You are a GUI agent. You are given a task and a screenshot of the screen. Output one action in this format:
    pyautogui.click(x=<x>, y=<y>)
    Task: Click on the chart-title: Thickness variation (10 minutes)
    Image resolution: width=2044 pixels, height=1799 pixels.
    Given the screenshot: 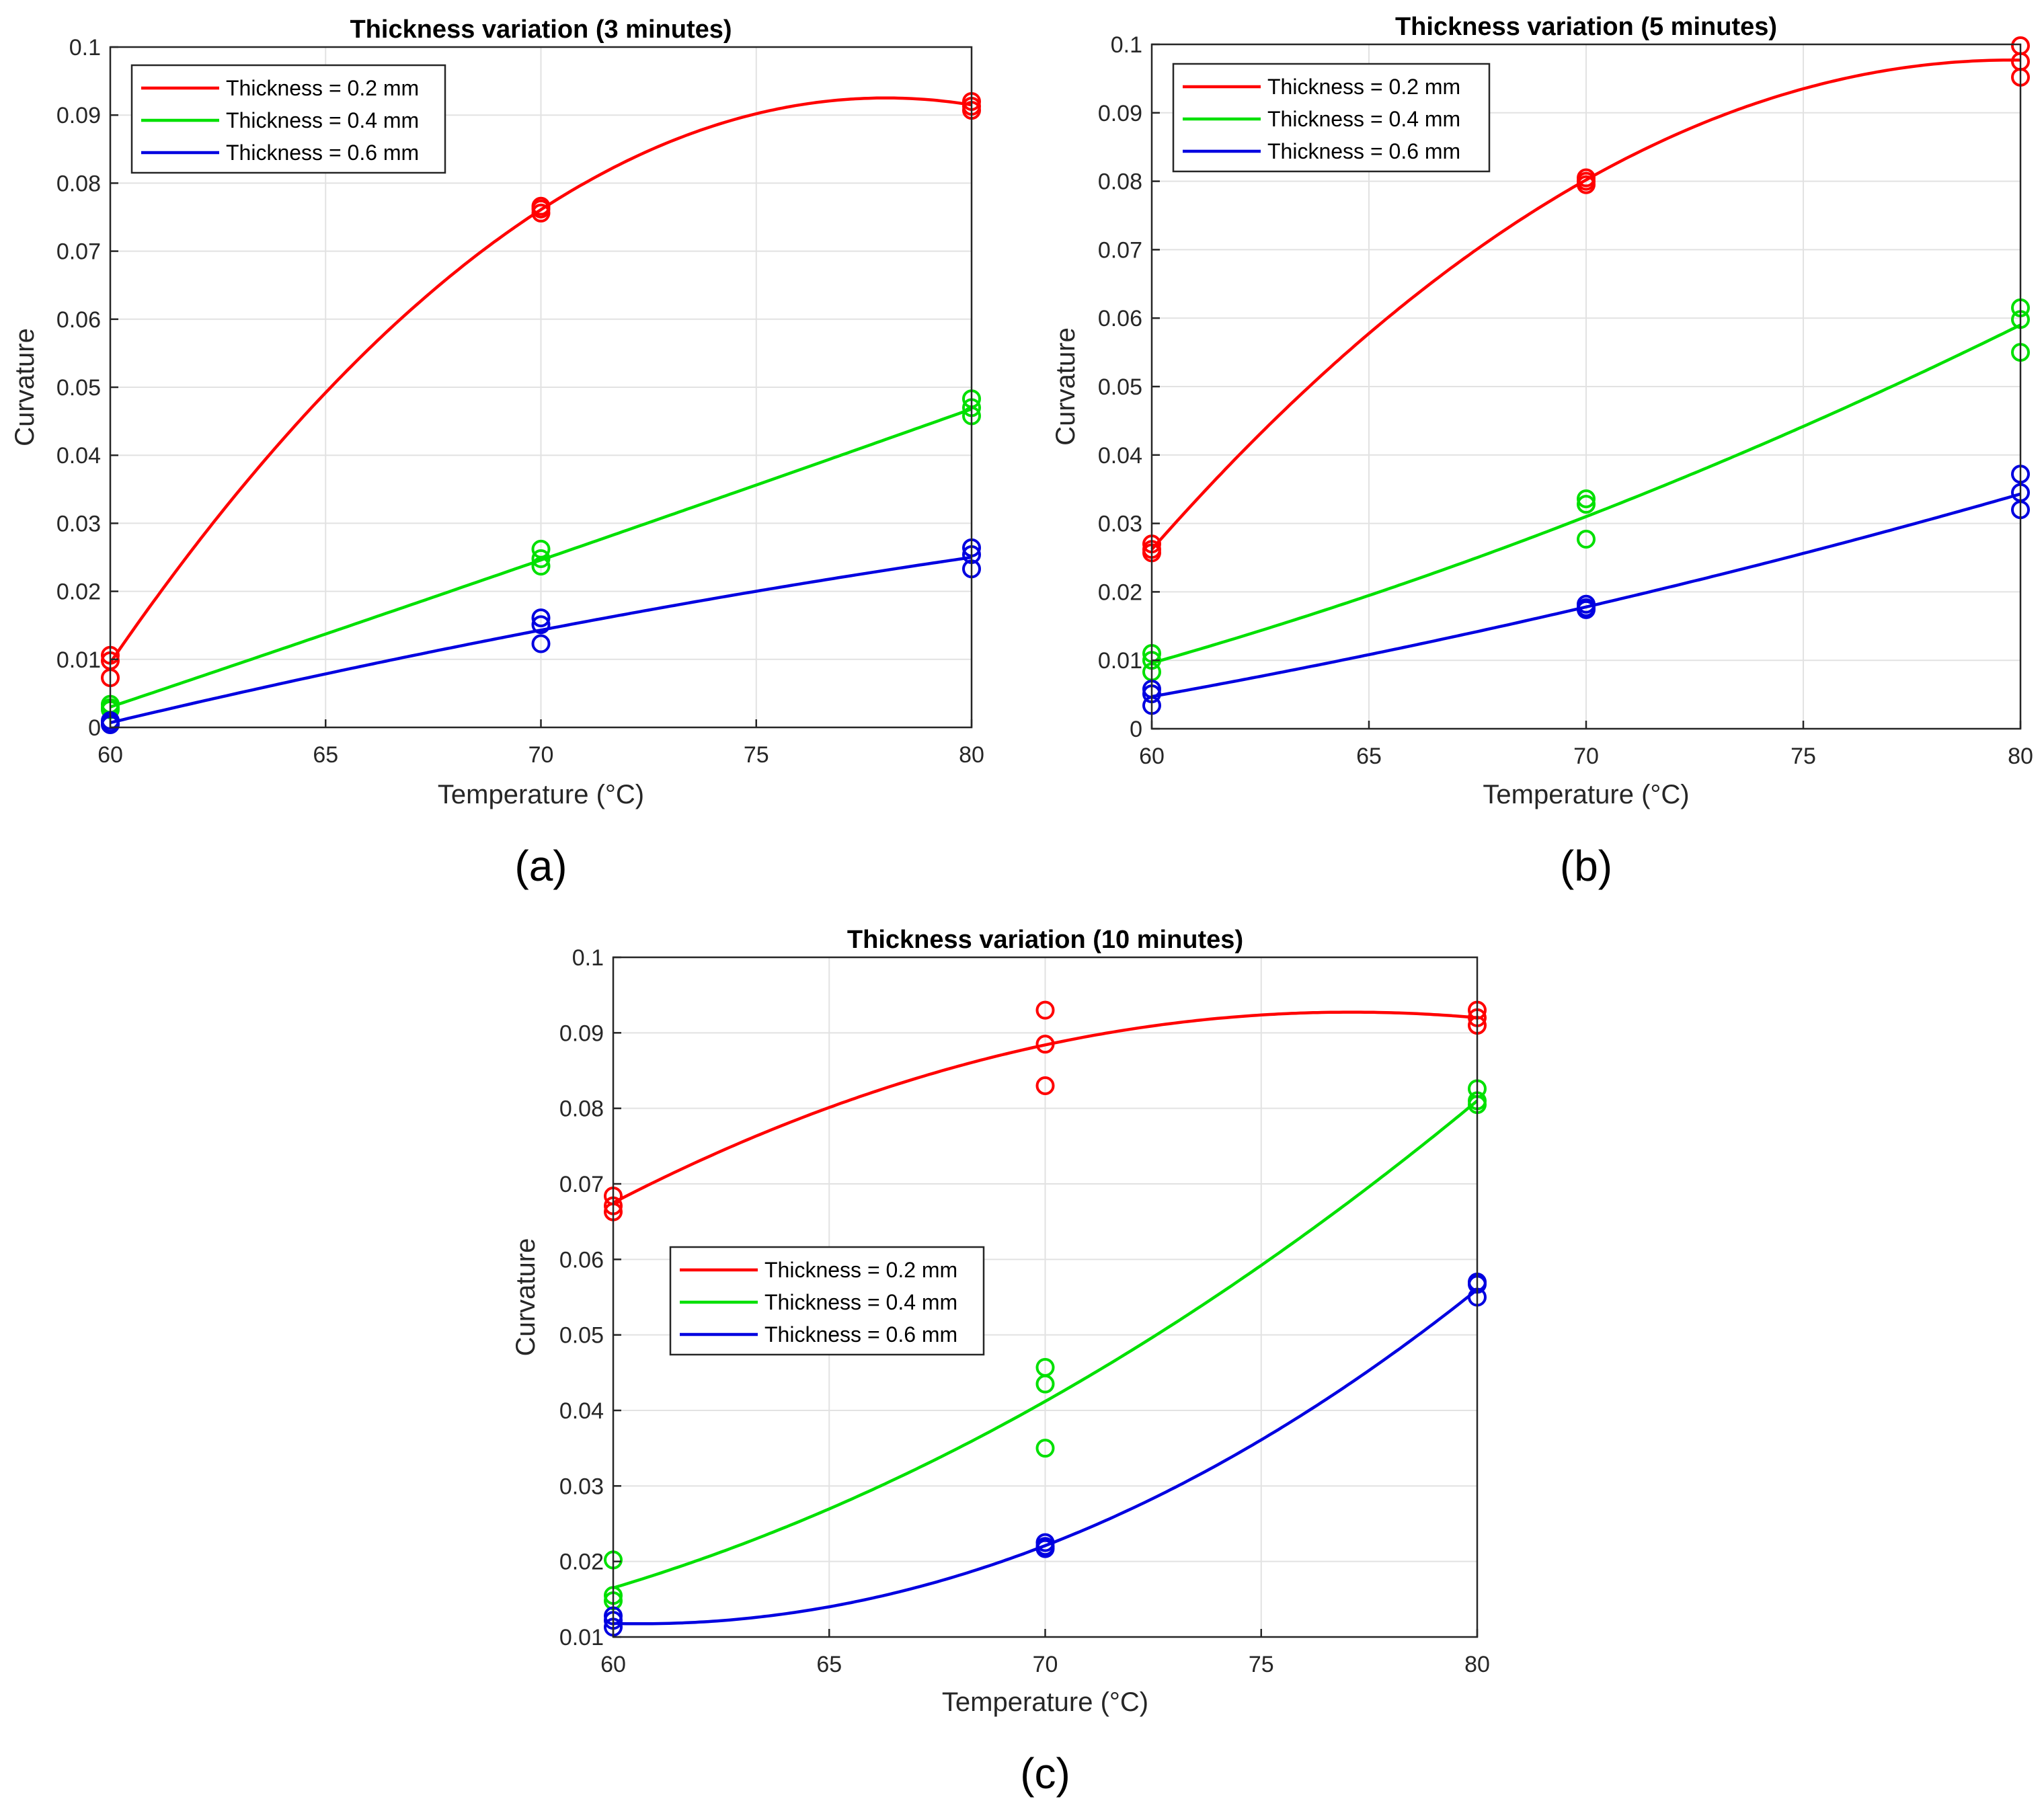 What is the action you would take?
    pyautogui.click(x=1045, y=940)
    